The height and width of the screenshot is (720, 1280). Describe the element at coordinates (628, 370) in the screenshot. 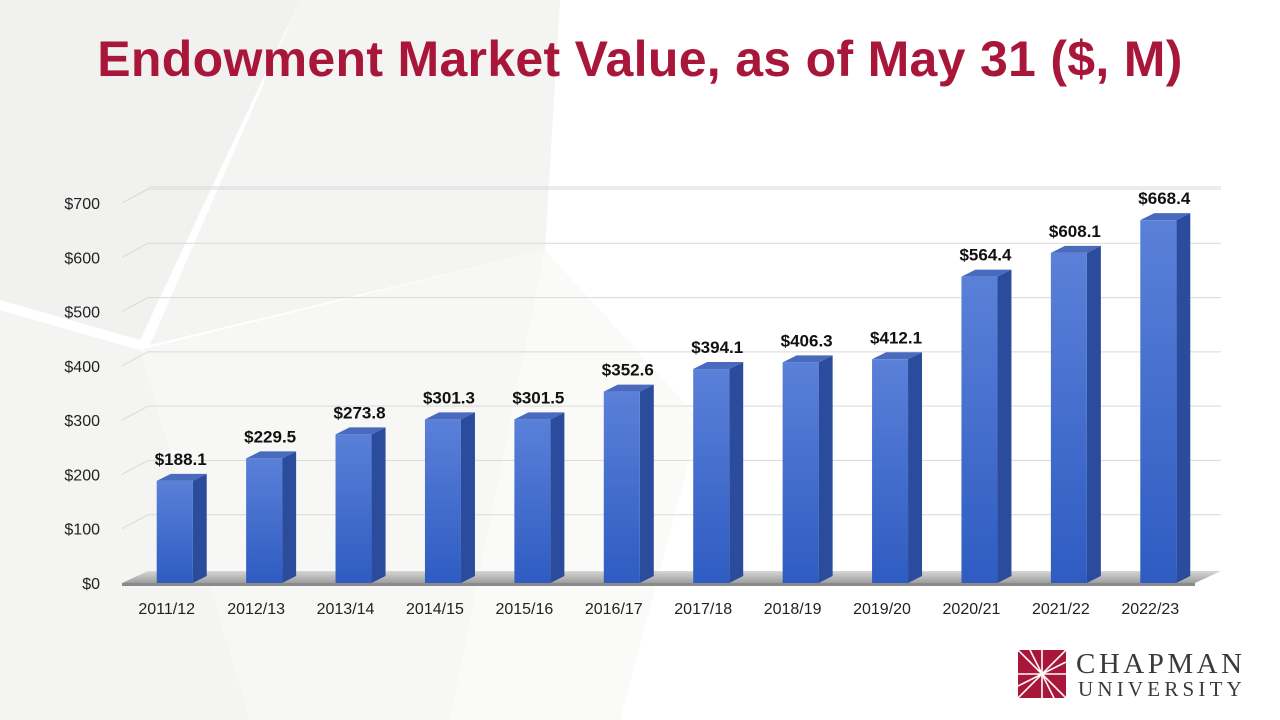

I see `data-label: $352.6` at that location.